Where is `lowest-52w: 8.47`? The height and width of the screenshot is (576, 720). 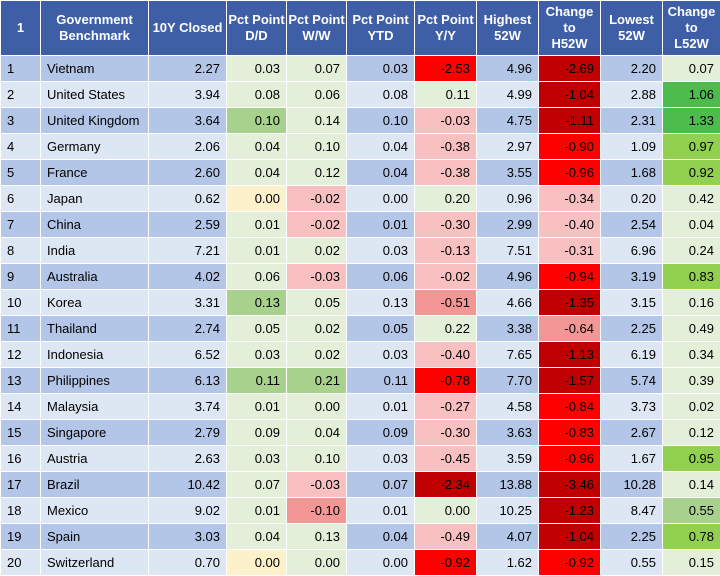 lowest-52w: 8.47 is located at coordinates (631, 510).